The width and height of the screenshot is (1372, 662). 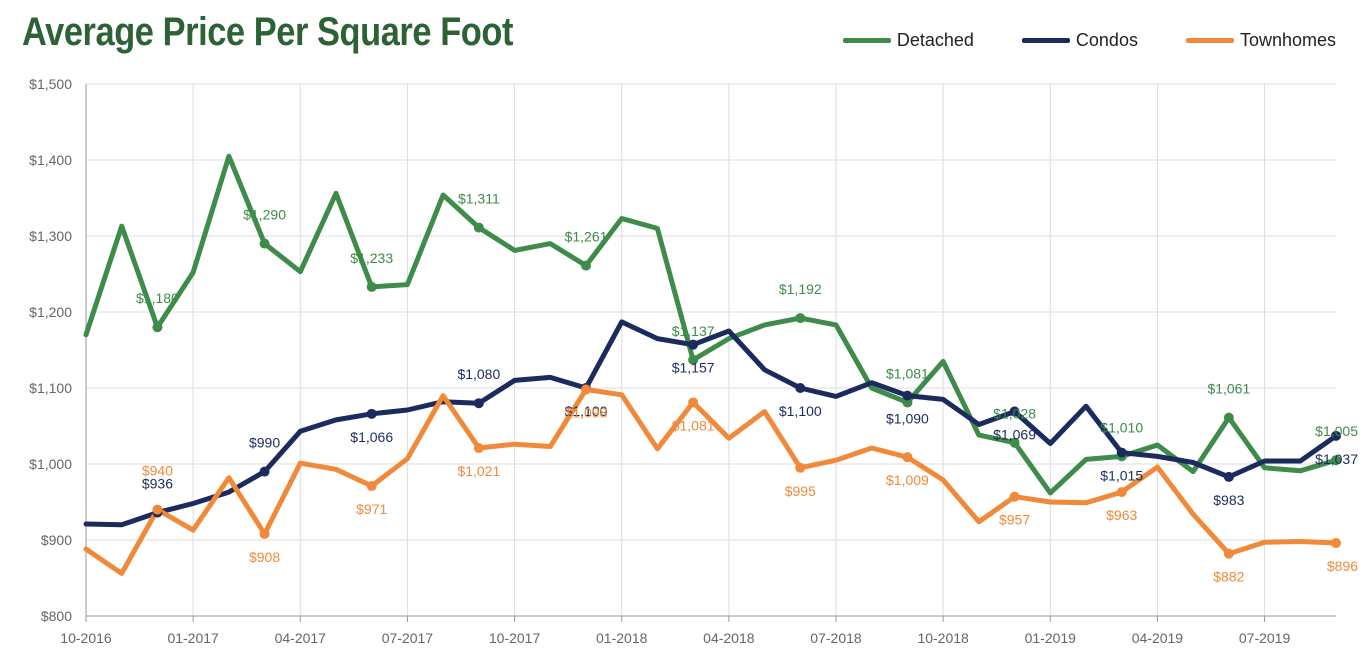 I want to click on data-label-detached: $1,005, so click(x=1336, y=431).